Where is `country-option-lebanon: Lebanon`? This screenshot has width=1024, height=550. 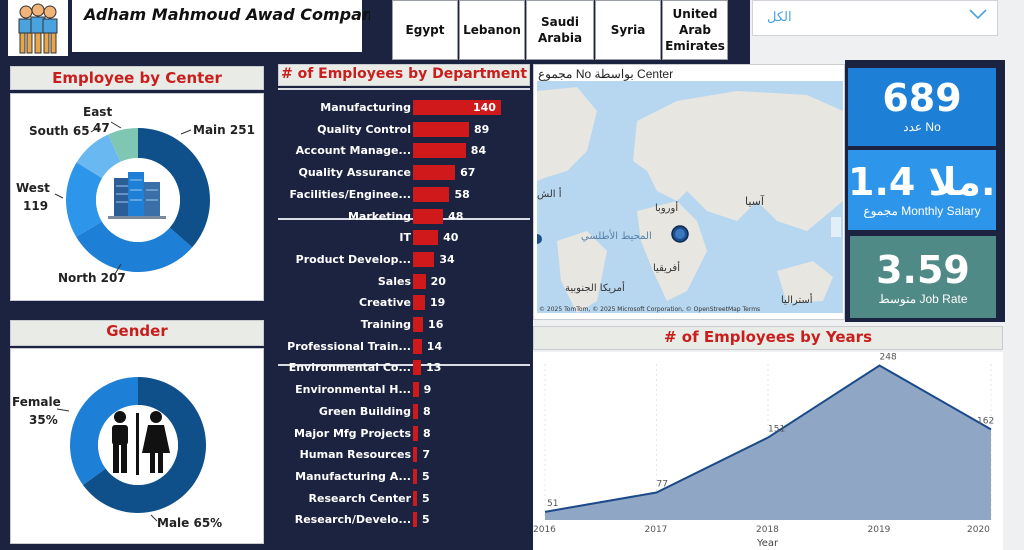 country-option-lebanon: Lebanon is located at coordinates (492, 30).